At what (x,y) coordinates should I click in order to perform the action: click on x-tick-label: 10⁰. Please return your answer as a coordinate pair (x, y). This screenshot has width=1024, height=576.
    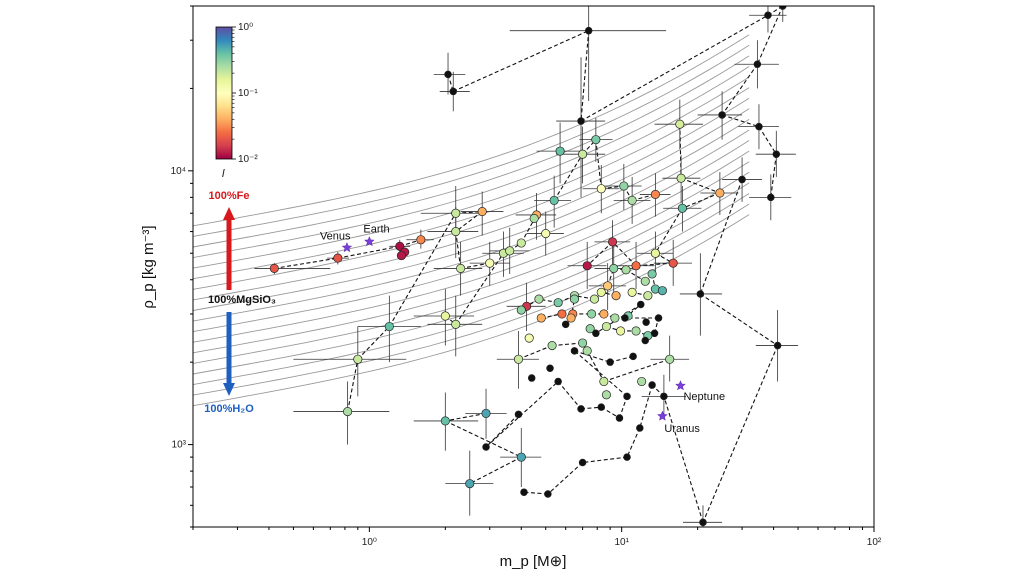
    Looking at the image, I should click on (369, 542).